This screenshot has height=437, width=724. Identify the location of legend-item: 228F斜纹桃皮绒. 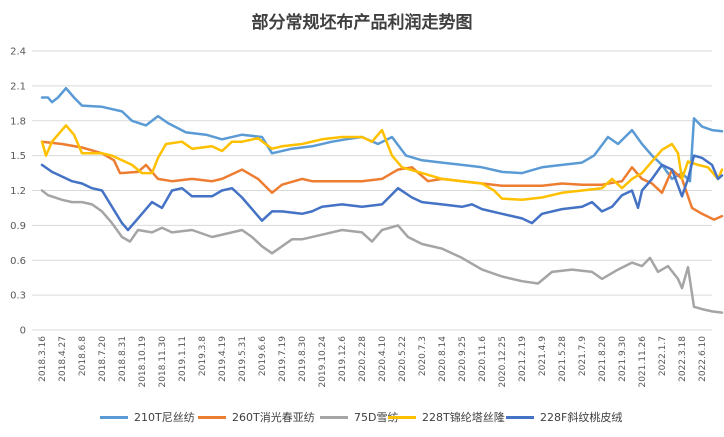
(564, 417).